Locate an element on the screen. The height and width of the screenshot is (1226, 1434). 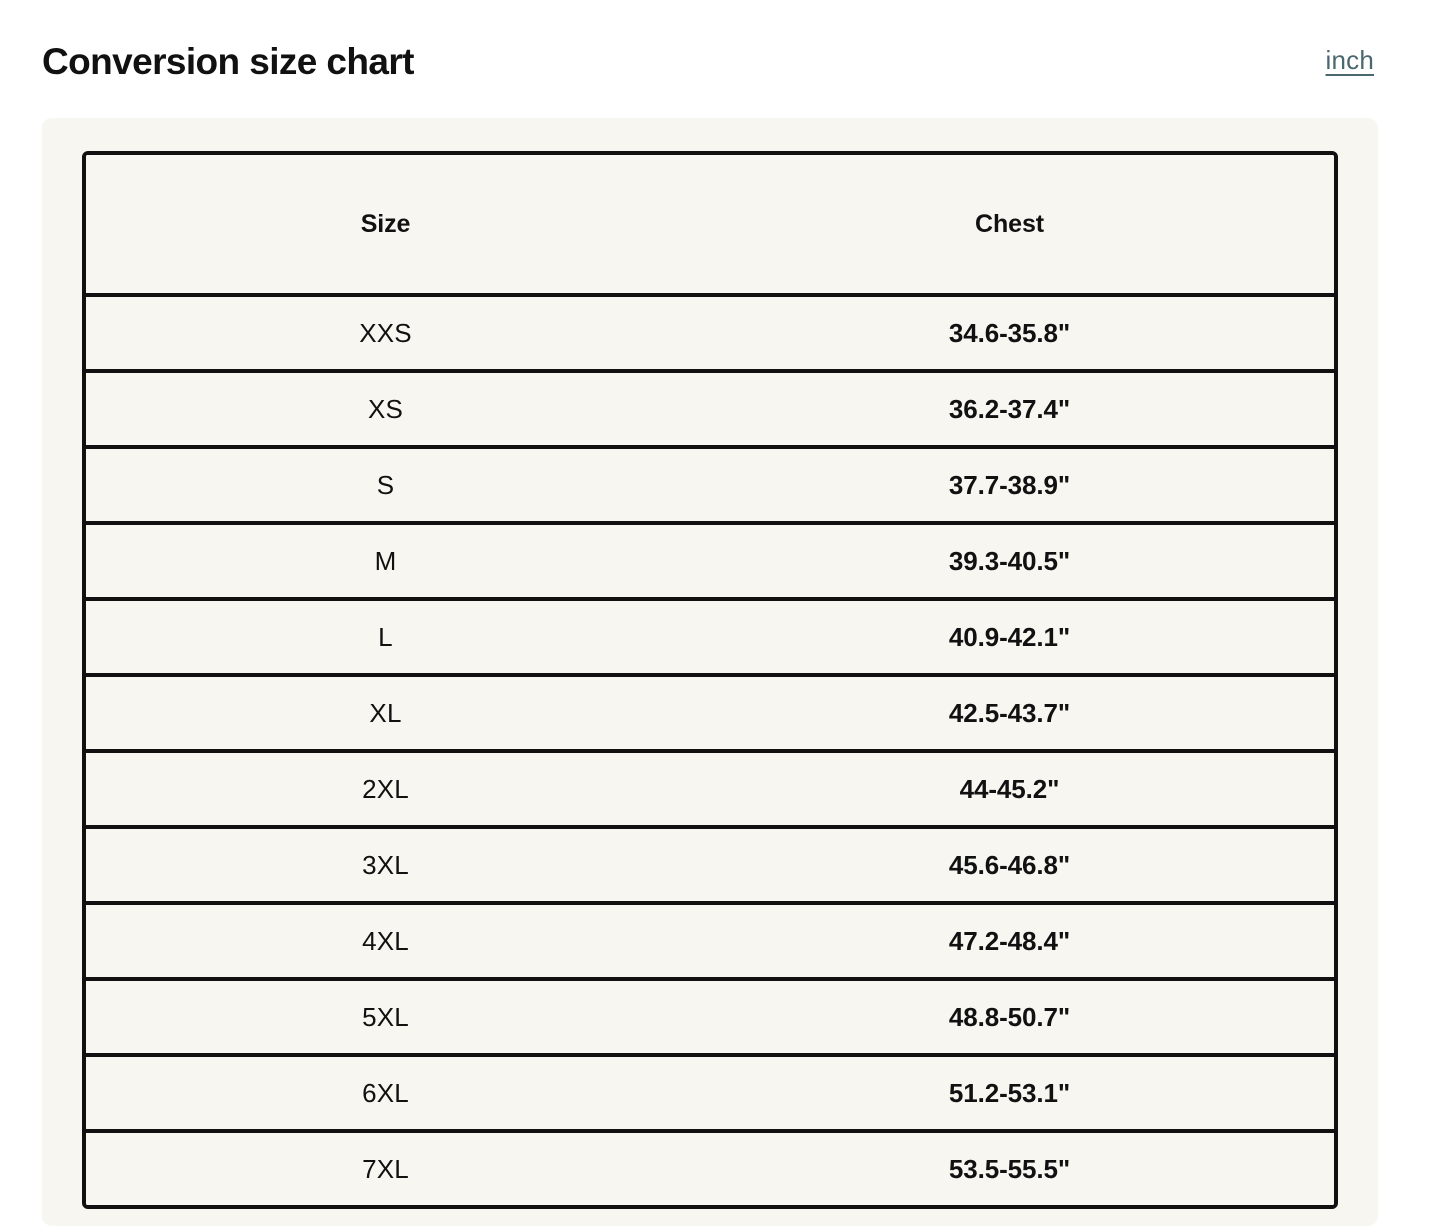
table-row: XL 42.5-43.7" is located at coordinates (710, 714).